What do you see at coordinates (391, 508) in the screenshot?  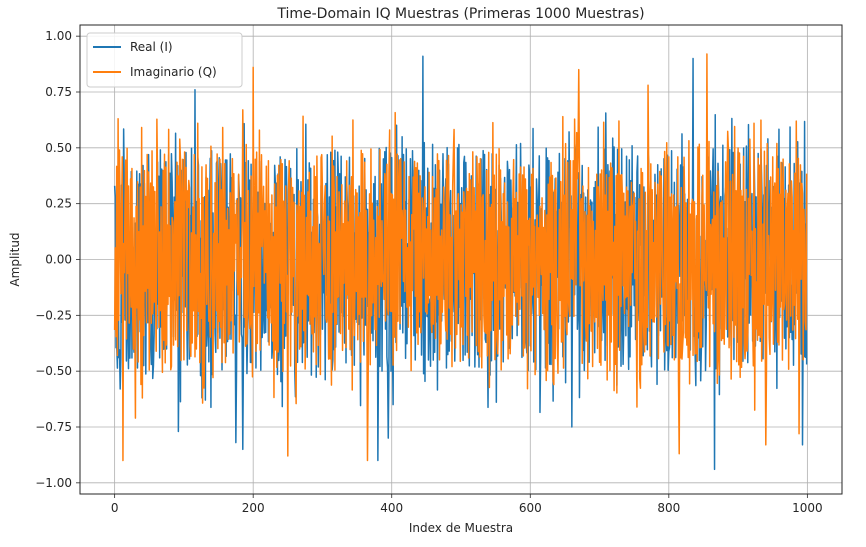 I see `x-tick-label: 400` at bounding box center [391, 508].